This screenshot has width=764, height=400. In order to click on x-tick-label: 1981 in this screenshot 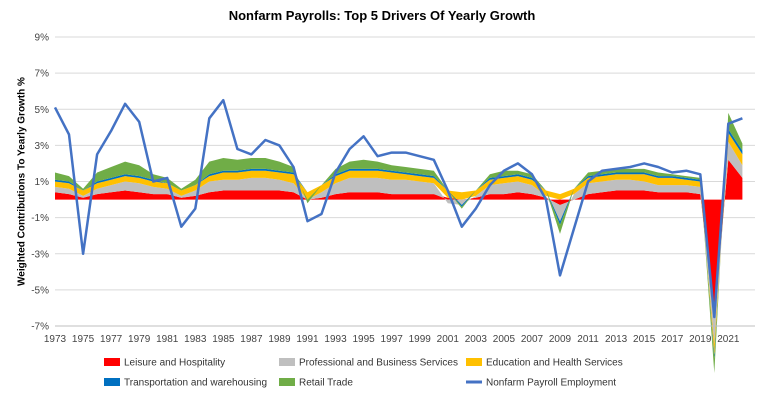, I will do `click(167, 339)`.